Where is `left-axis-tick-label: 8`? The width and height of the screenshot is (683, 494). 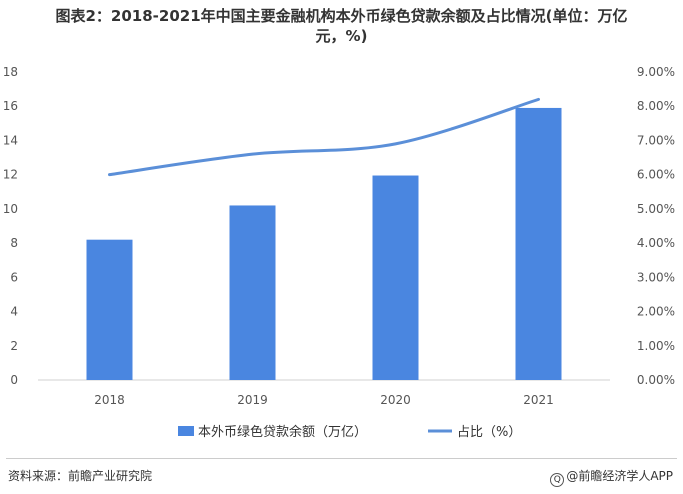
left-axis-tick-label: 8 is located at coordinates (14, 243).